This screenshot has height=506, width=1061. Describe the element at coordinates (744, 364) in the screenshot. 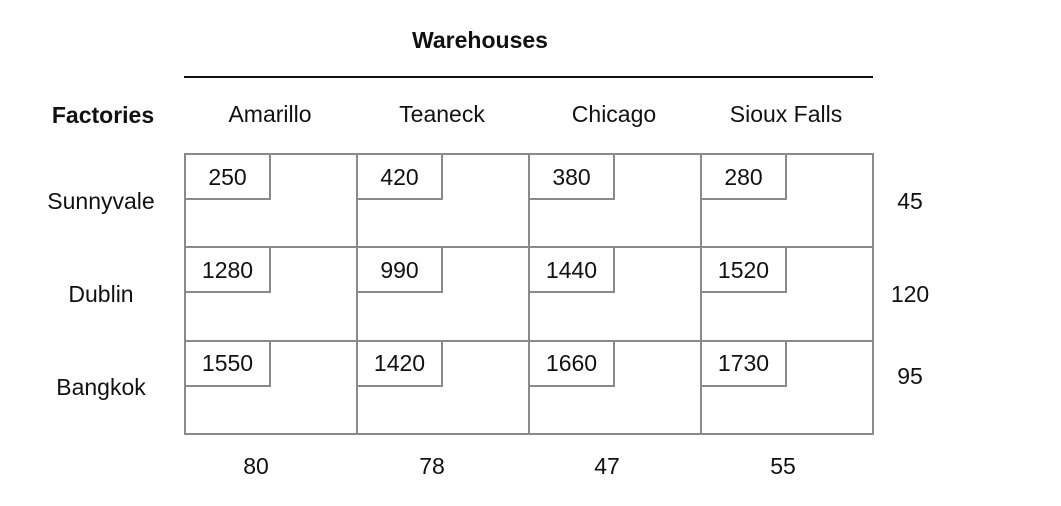

I see `cost-bangkok-sioux-falls: 1730` at that location.